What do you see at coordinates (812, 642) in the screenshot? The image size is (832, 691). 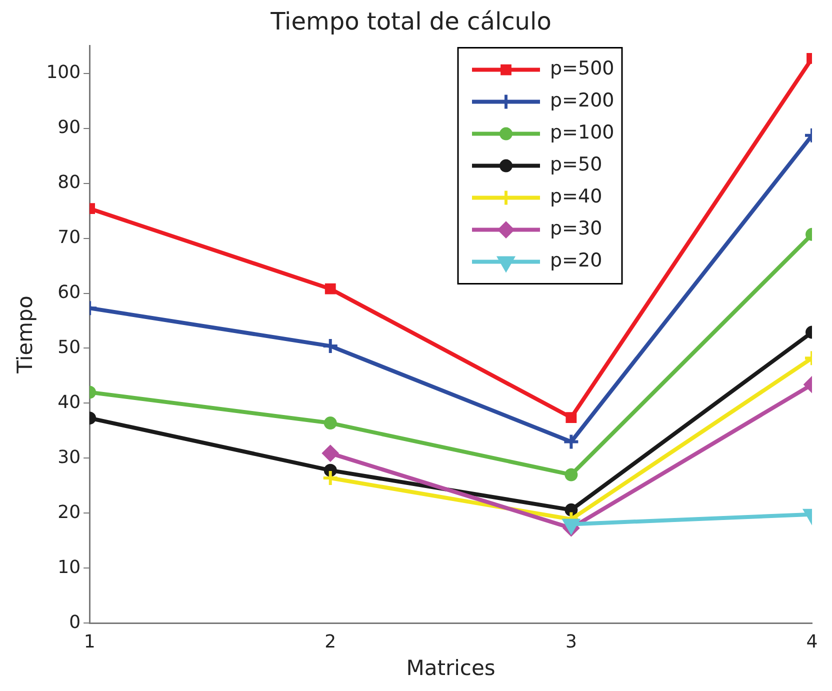 I see `x-tick-label: 4` at bounding box center [812, 642].